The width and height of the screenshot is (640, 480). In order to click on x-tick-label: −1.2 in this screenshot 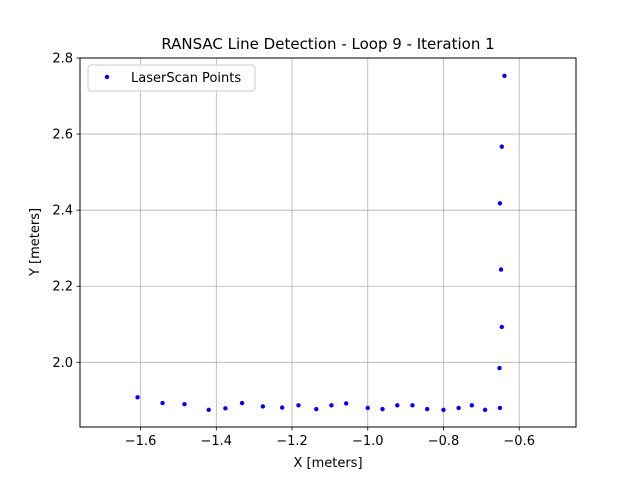, I will do `click(292, 441)`.